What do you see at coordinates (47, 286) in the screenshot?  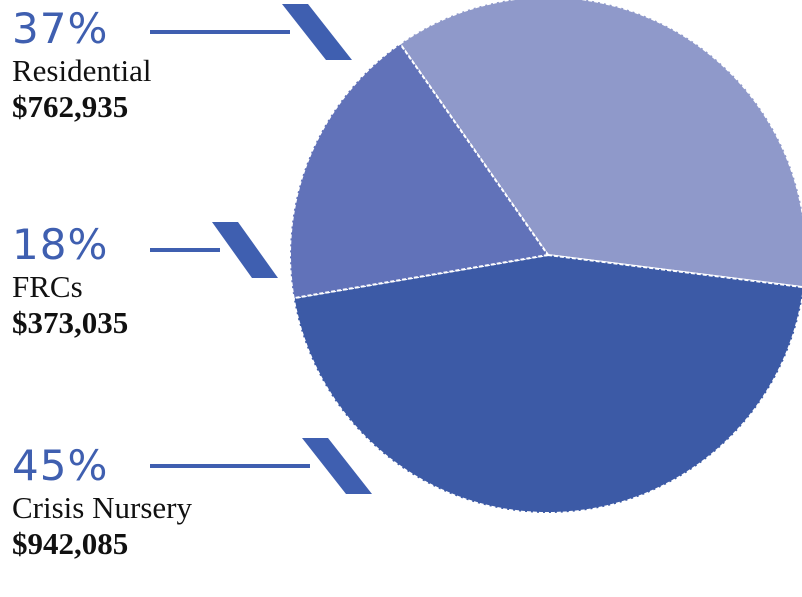 I see `category-label-frcs: FRCs` at bounding box center [47, 286].